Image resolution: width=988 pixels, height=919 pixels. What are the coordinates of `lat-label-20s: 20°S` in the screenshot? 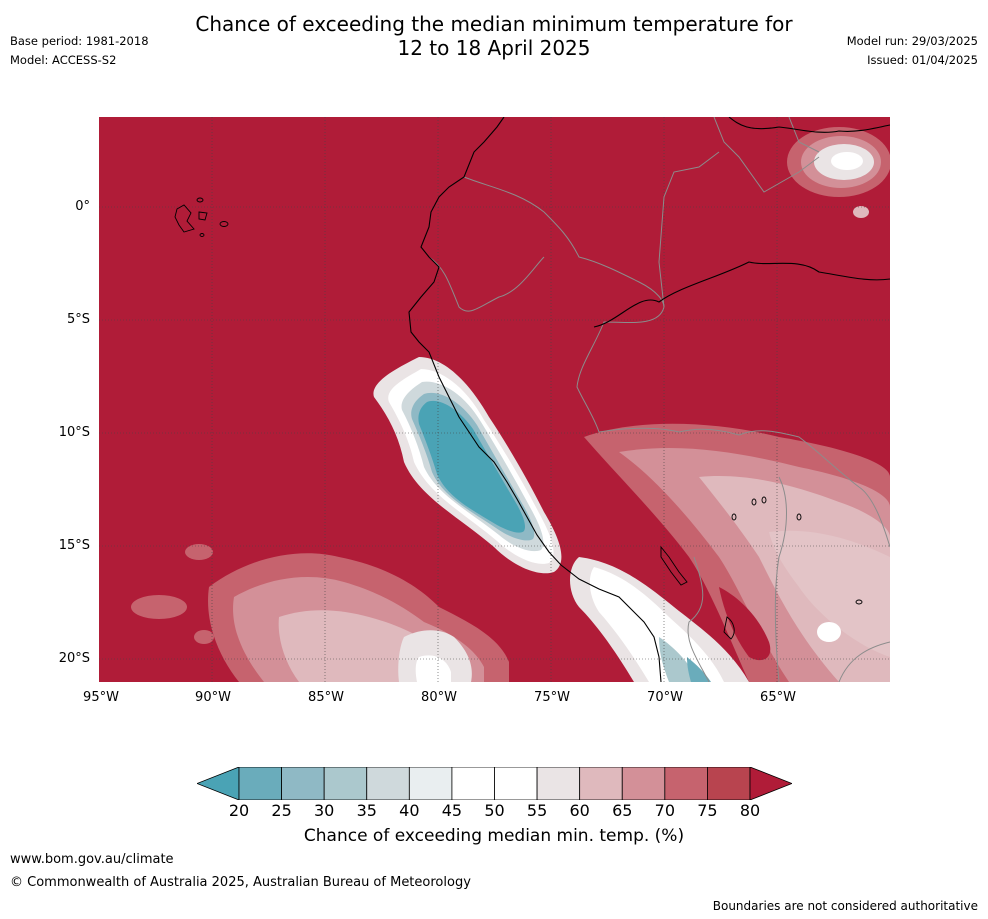 It's located at (74, 658).